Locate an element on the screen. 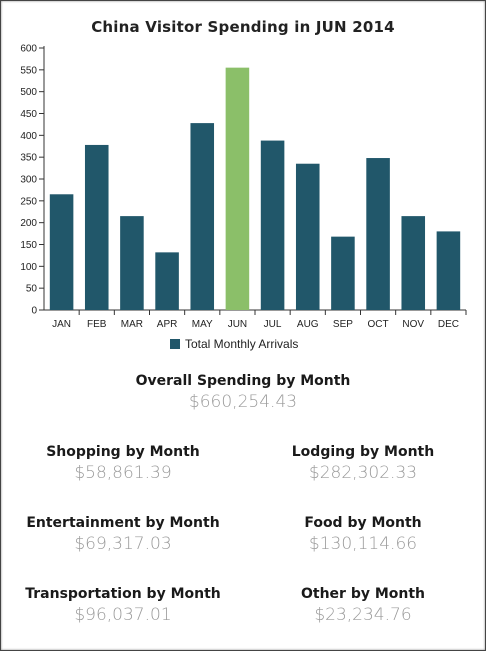 The width and height of the screenshot is (486, 651). x-tick-label: JAN is located at coordinates (61, 324).